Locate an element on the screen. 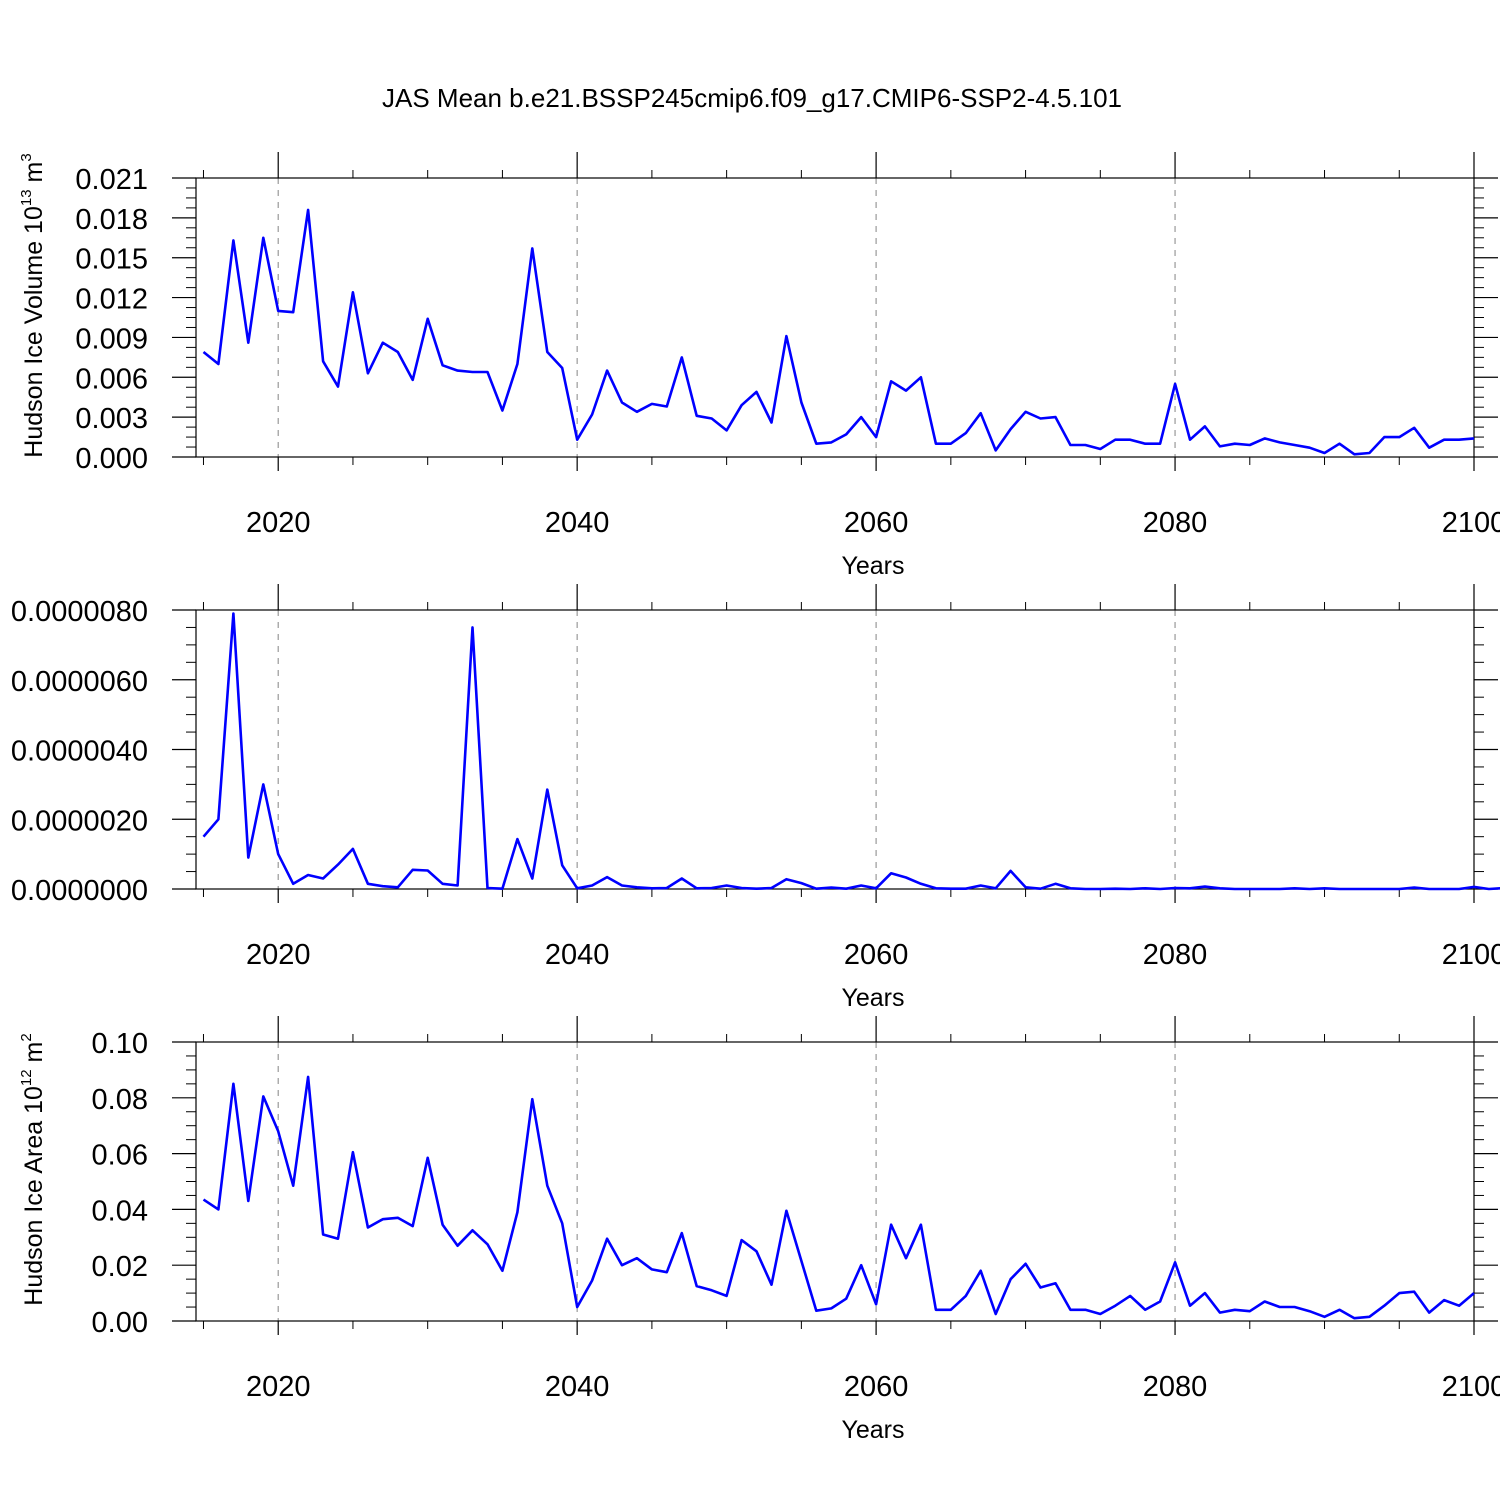 The width and height of the screenshot is (1500, 1500). y-tick-label: 0.06 is located at coordinates (120, 1156).